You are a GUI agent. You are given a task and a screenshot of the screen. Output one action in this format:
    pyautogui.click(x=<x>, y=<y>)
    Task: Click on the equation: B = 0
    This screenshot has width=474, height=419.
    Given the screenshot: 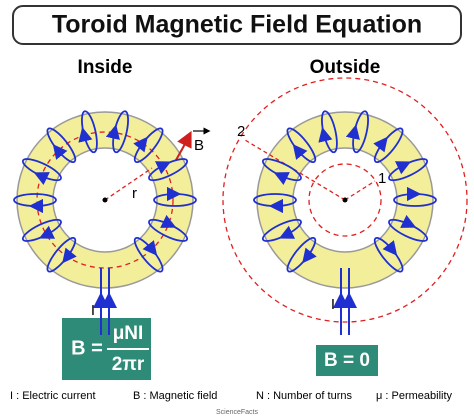 What is the action you would take?
    pyautogui.click(x=347, y=360)
    